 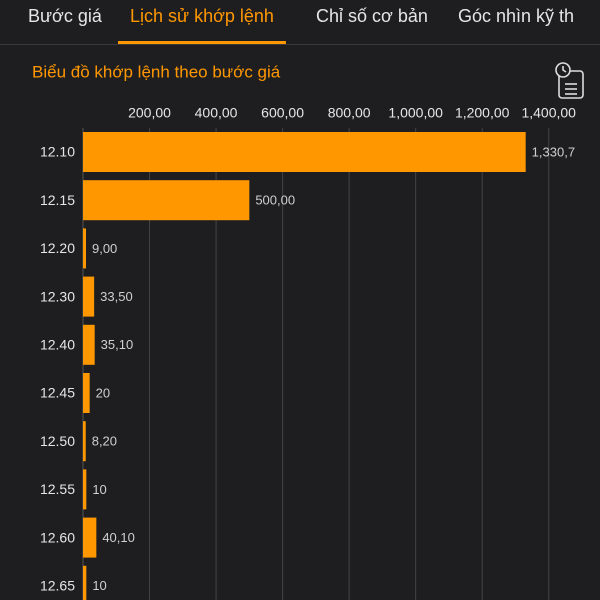 What do you see at coordinates (216, 113) in the screenshot?
I see `x-tick-label: 400,00` at bounding box center [216, 113].